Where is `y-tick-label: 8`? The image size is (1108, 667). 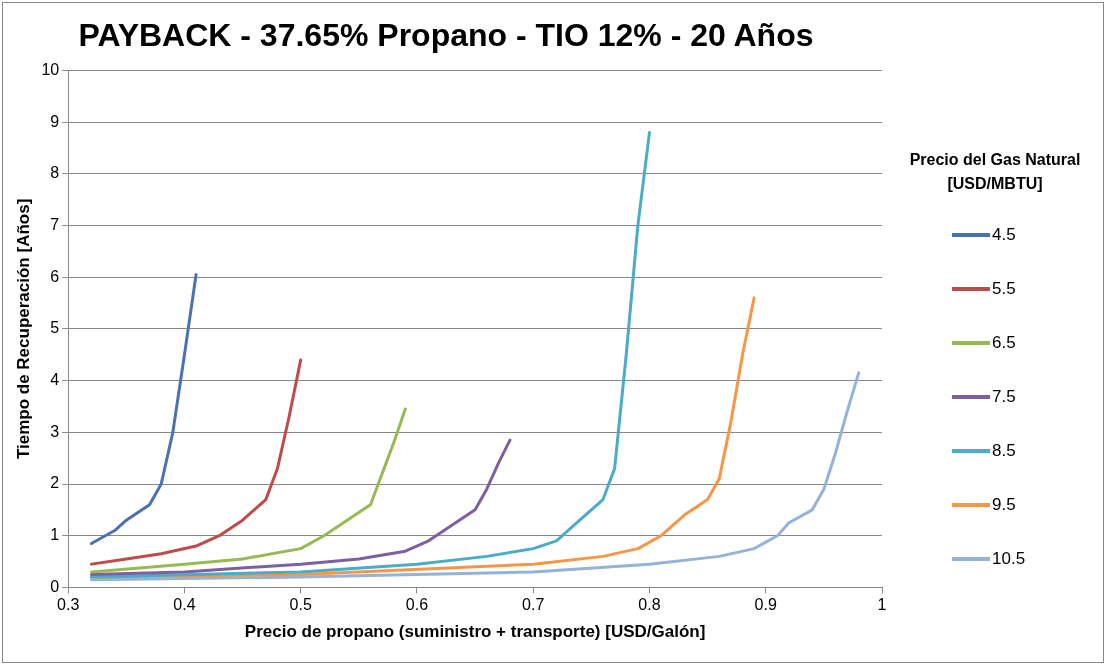 y-tick-label: 8 is located at coordinates (55, 173).